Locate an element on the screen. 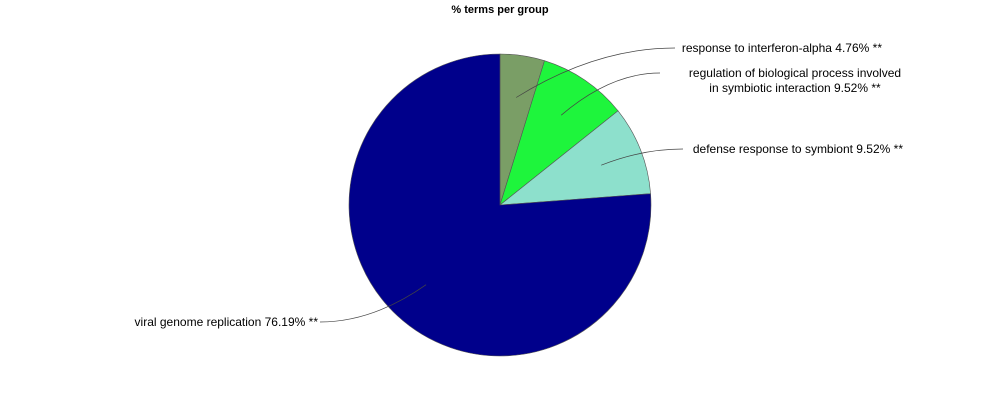 The image size is (1000, 400). slice-label-line: defense response to symbiont 9.52% ** is located at coordinates (798, 149).